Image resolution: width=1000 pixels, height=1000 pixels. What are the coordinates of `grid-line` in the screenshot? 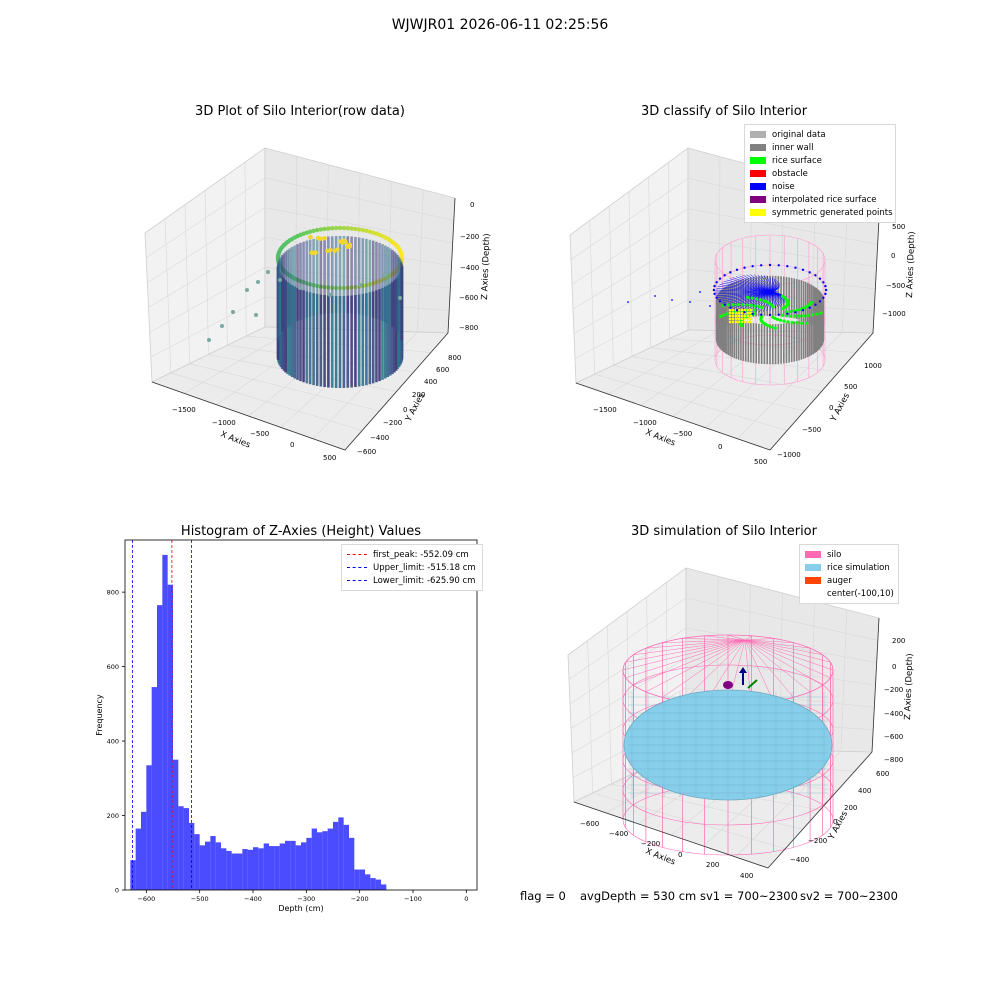 It's located at (208, 327).